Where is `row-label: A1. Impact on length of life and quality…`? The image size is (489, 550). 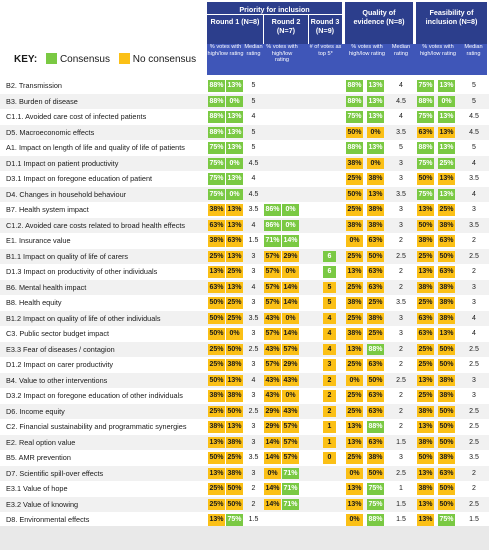 row-label: A1. Impact on length of life and quality… is located at coordinates (95, 147).